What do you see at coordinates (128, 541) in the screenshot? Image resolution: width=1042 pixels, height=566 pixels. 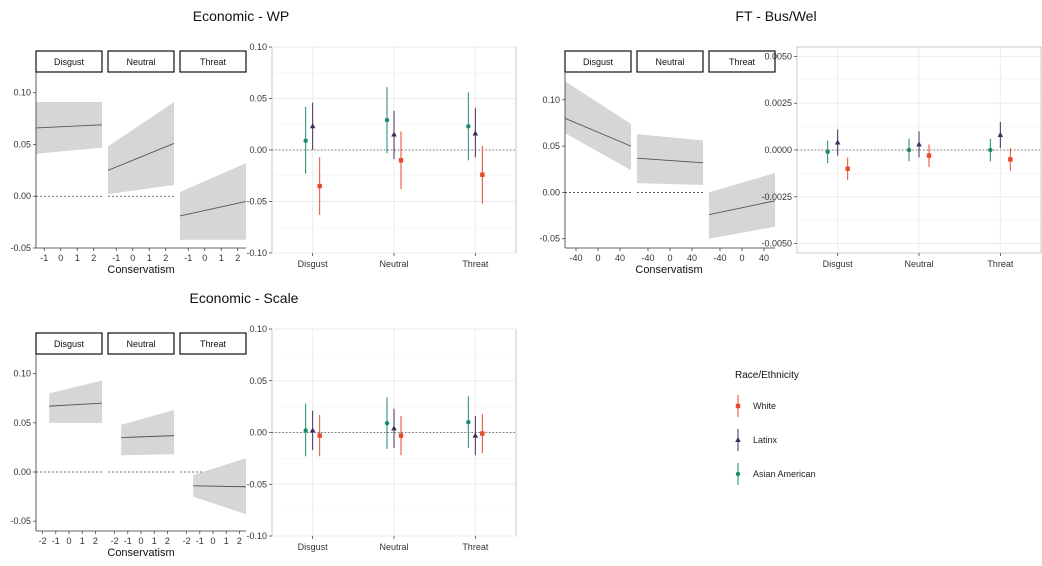 I see `x-tick-label: -1` at bounding box center [128, 541].